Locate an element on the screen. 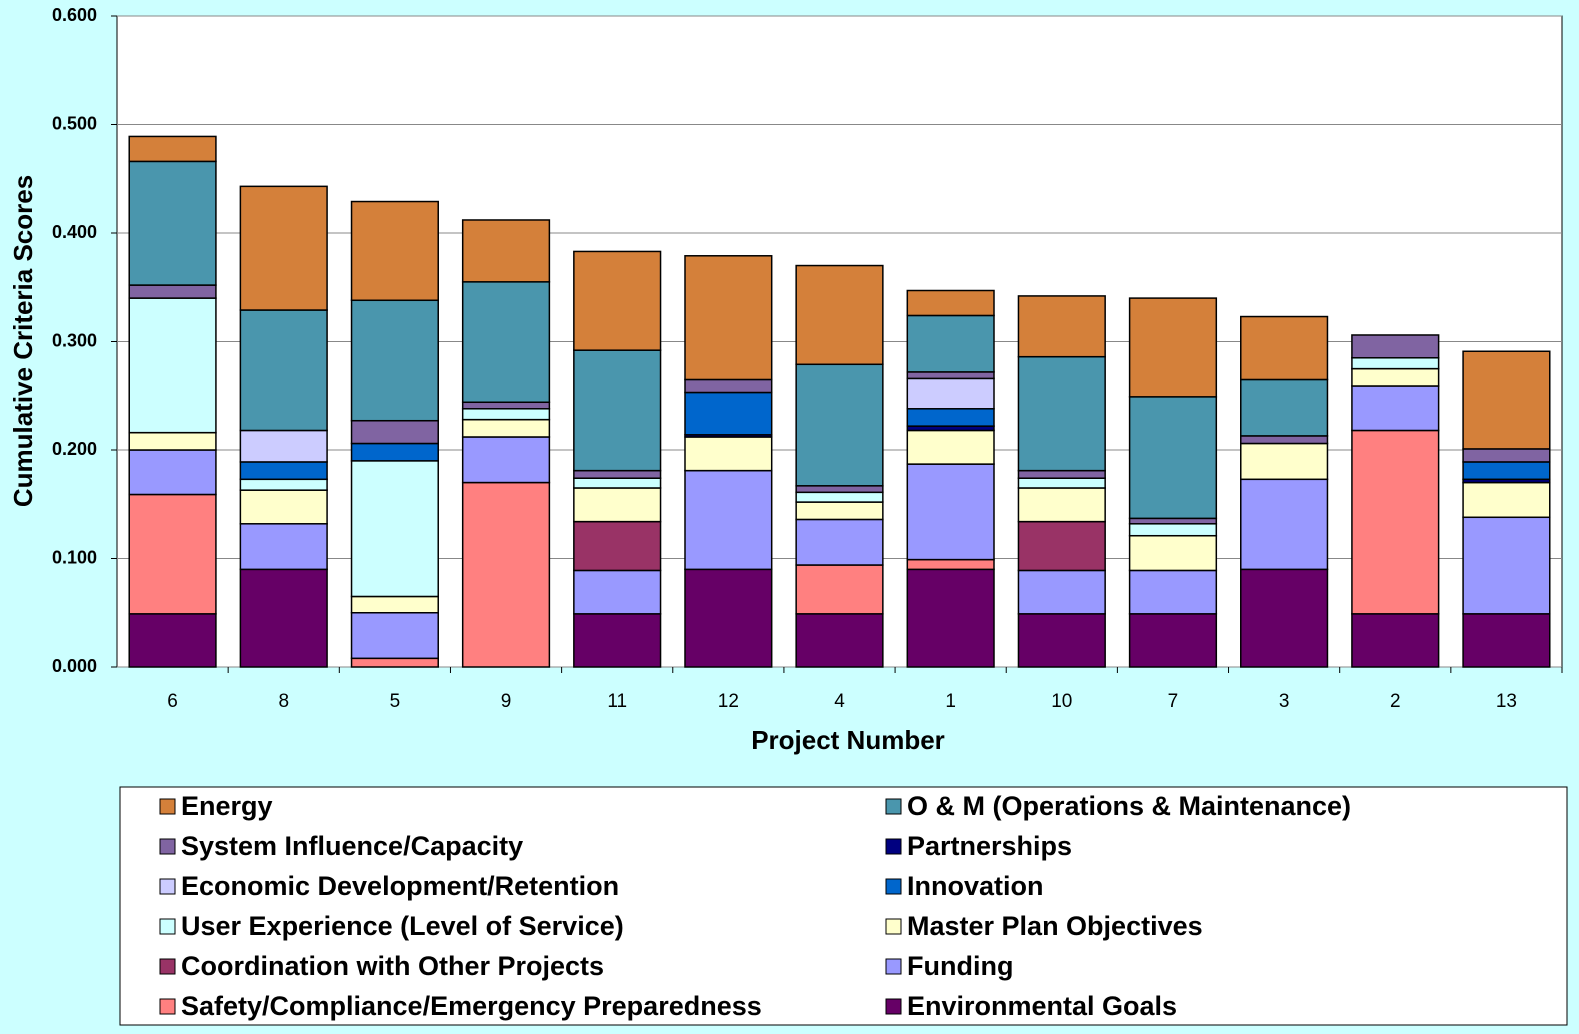 The image size is (1579, 1034). legend-label: Innovation is located at coordinates (975, 886).